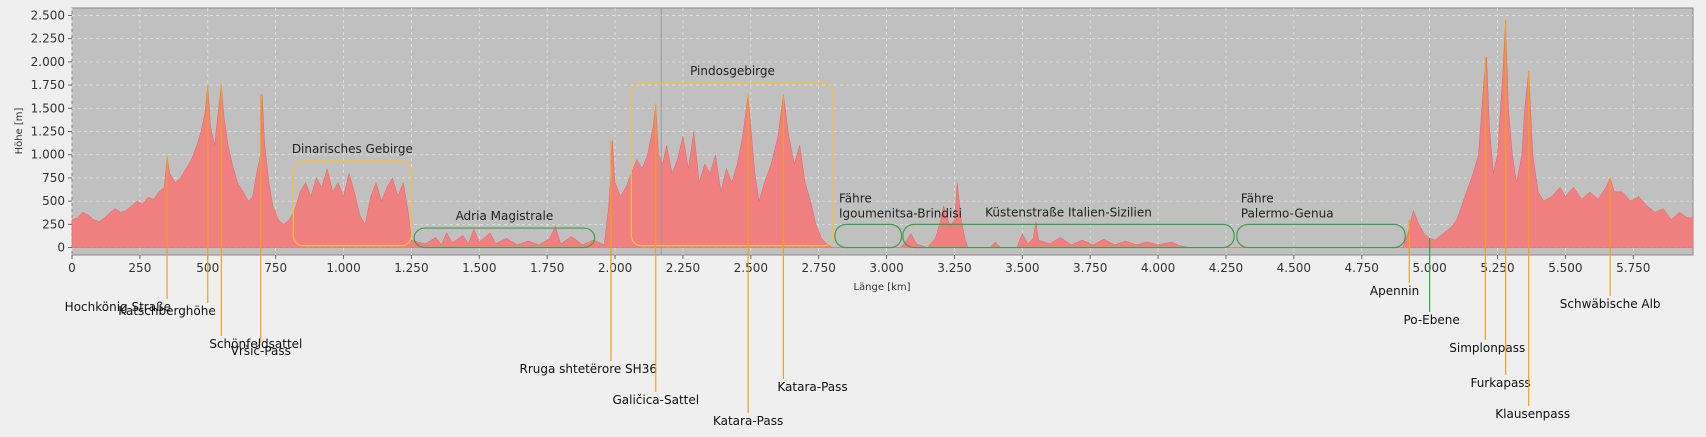  Describe the element at coordinates (505, 216) in the screenshot. I see `region-label: Adria Magistrale` at that location.